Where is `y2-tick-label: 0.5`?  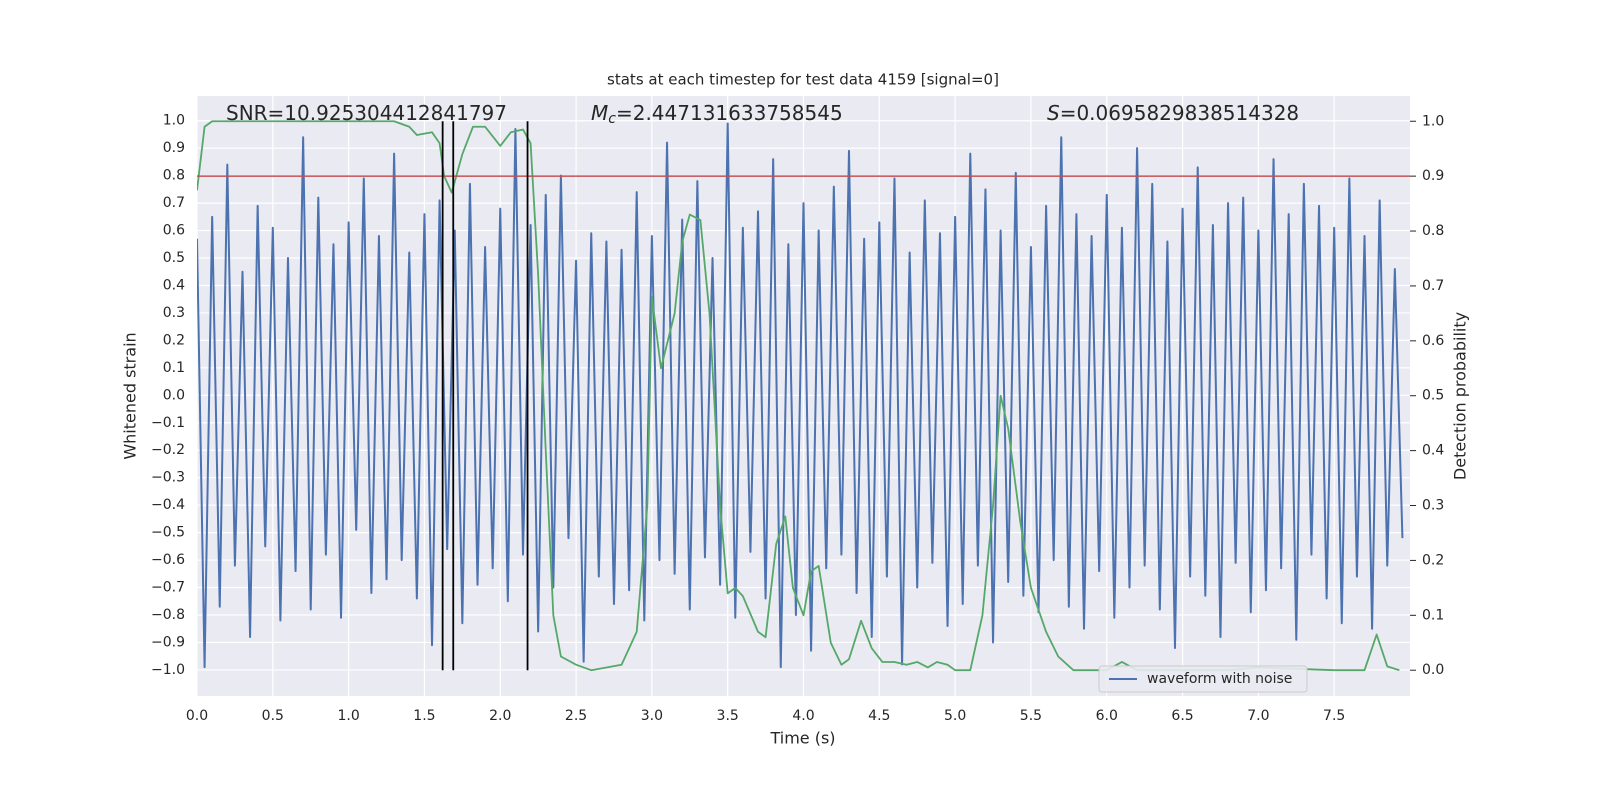 y2-tick-label: 0.5 is located at coordinates (1433, 396).